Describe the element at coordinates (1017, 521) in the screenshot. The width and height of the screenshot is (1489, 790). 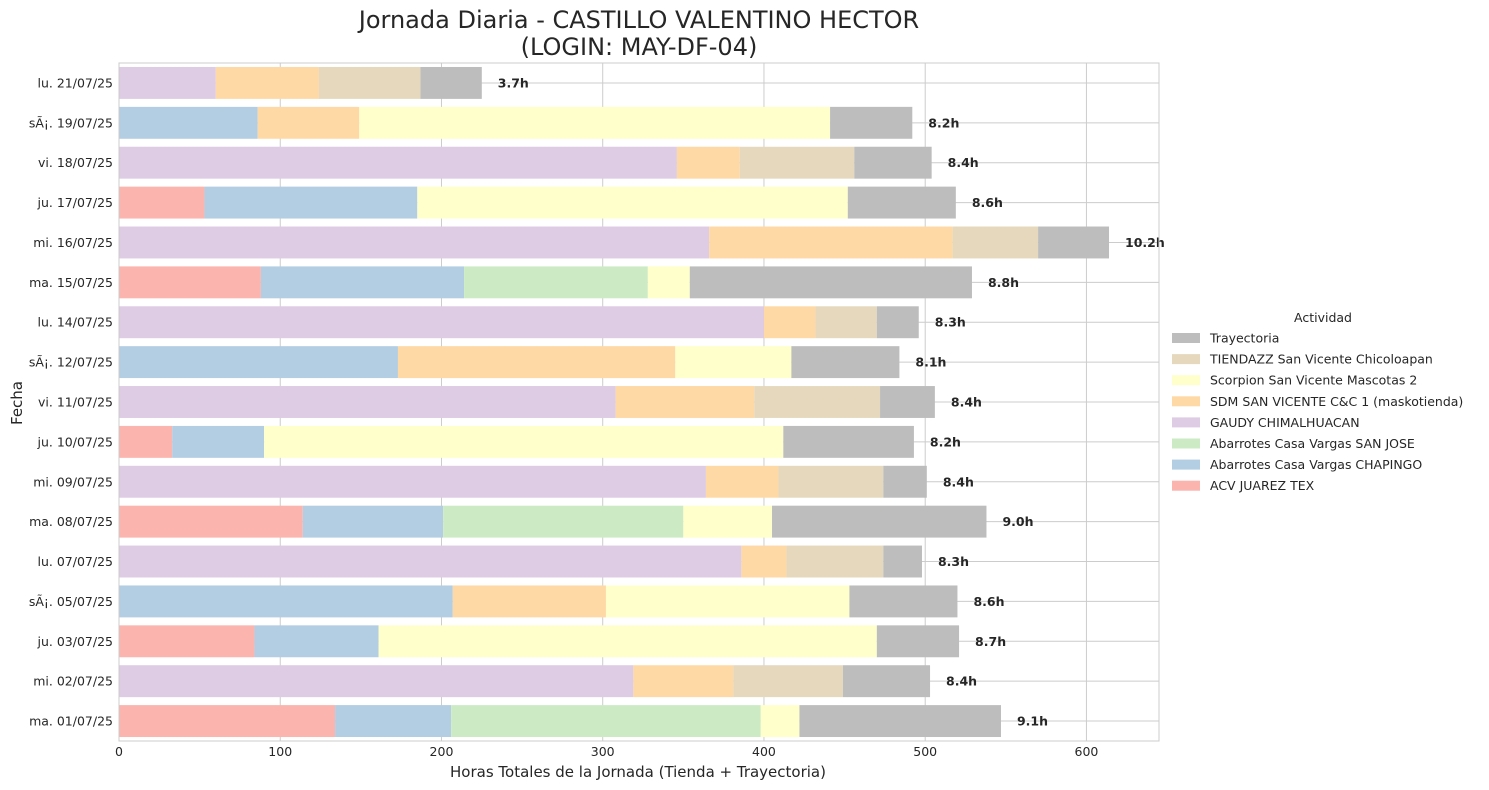
I see `bar-total-label: 9.0h` at that location.